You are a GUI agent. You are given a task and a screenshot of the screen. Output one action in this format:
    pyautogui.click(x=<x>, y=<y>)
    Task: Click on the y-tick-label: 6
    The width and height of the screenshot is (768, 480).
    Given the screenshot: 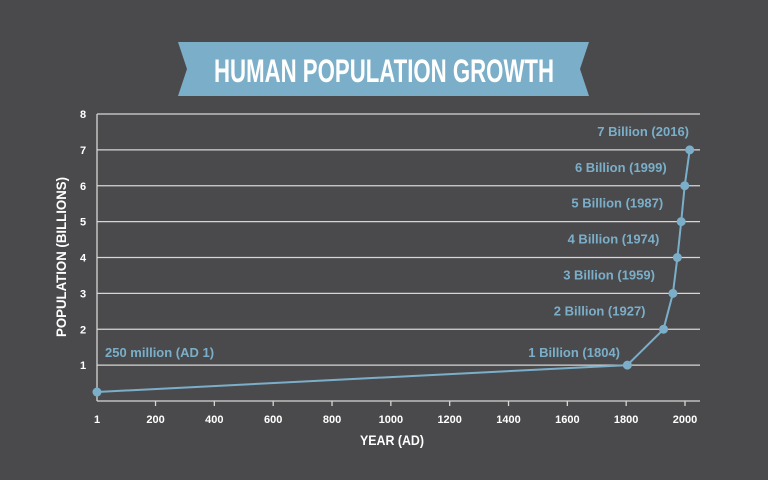 What is the action you would take?
    pyautogui.click(x=83, y=187)
    